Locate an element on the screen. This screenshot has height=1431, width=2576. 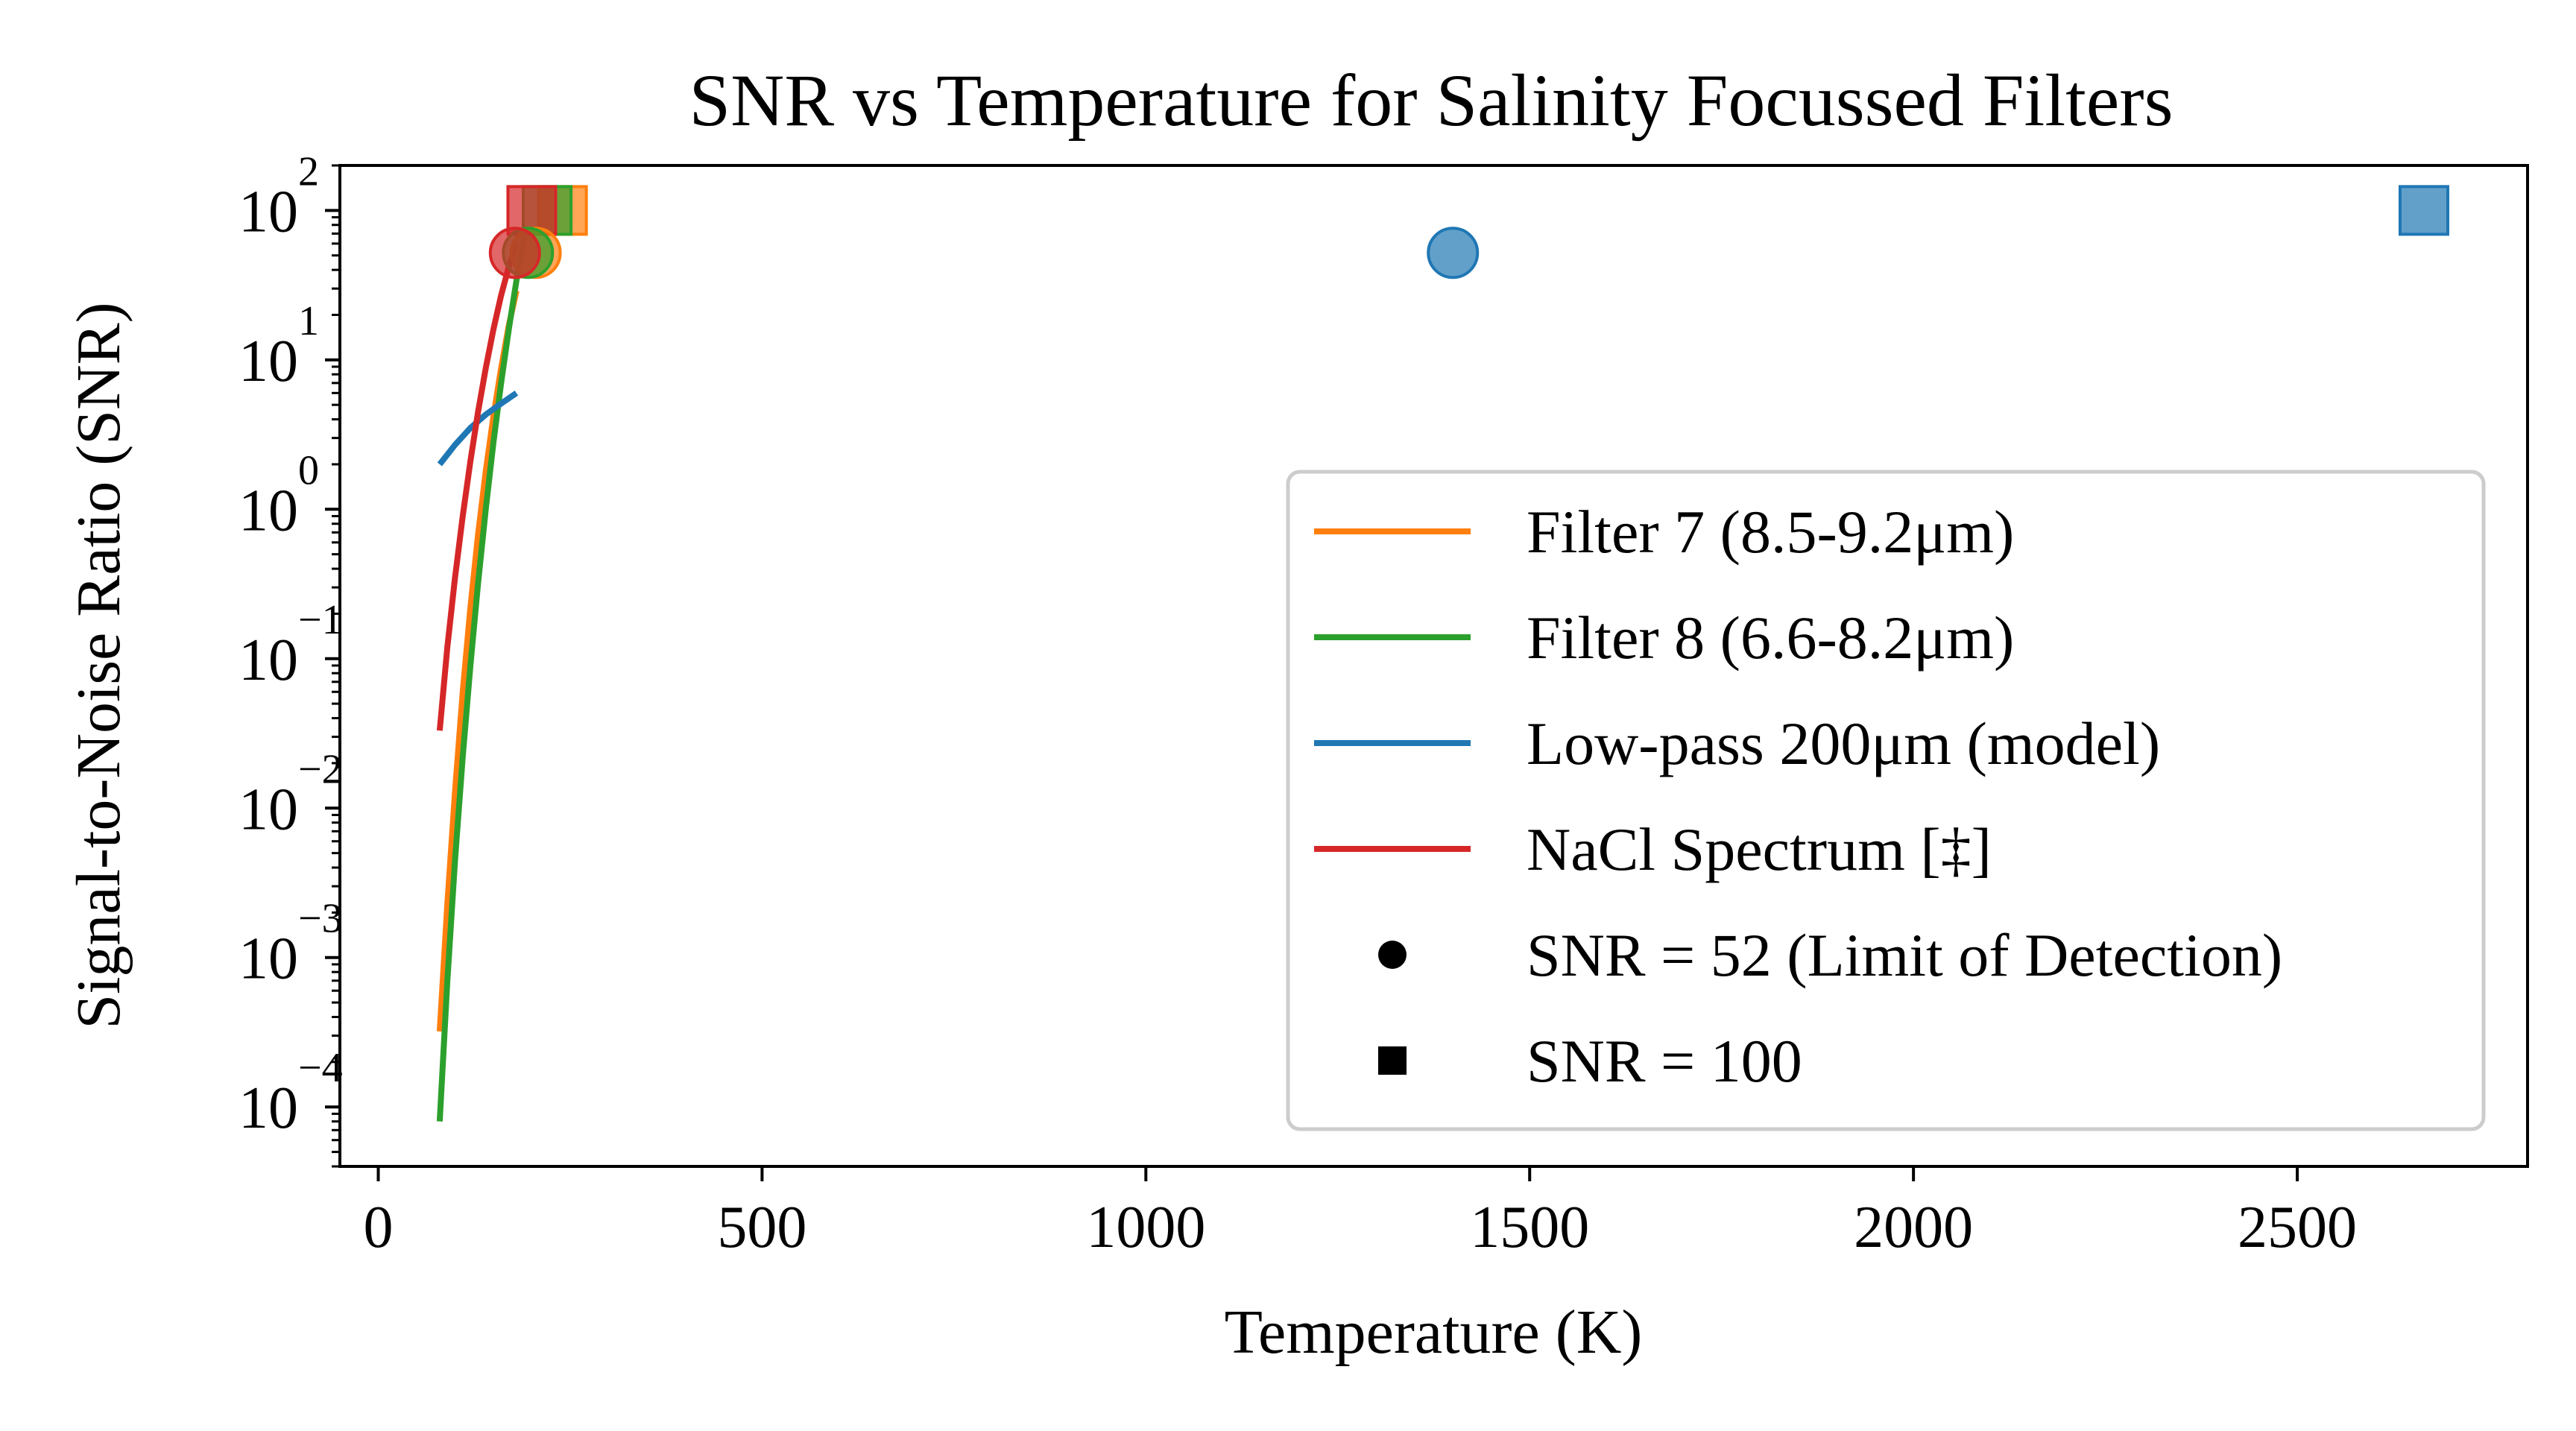
y-tick-exponent-5: 1 is located at coordinates (309, 321).